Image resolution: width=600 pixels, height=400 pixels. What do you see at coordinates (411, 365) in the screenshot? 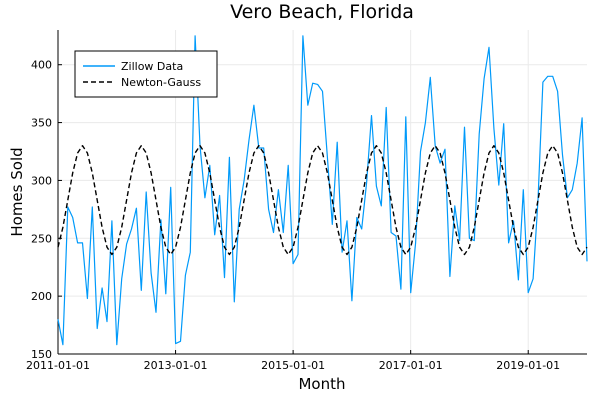
I see `x-tick-label: 2017-01-01` at bounding box center [411, 365].